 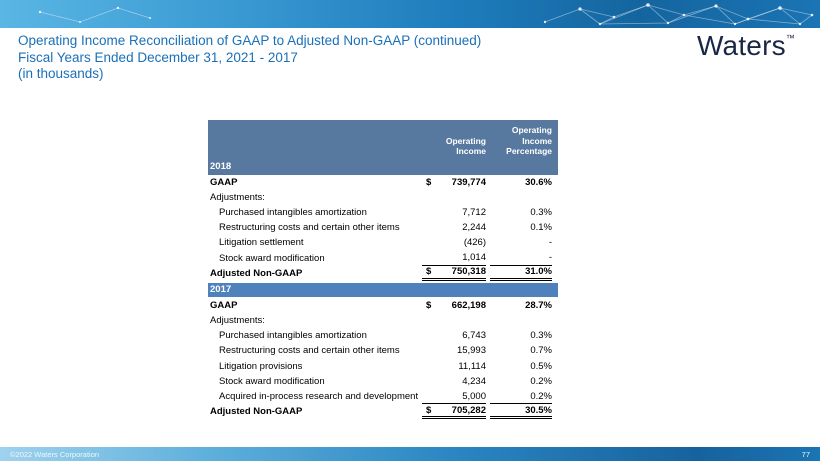 I want to click on row-amount: 739,774, so click(x=468, y=182).